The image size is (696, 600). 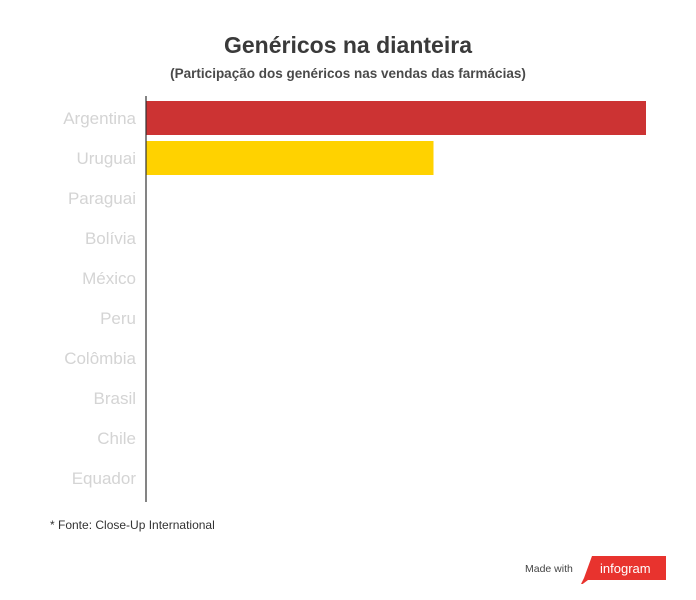 I want to click on infogram-label: infogram, so click(x=625, y=568).